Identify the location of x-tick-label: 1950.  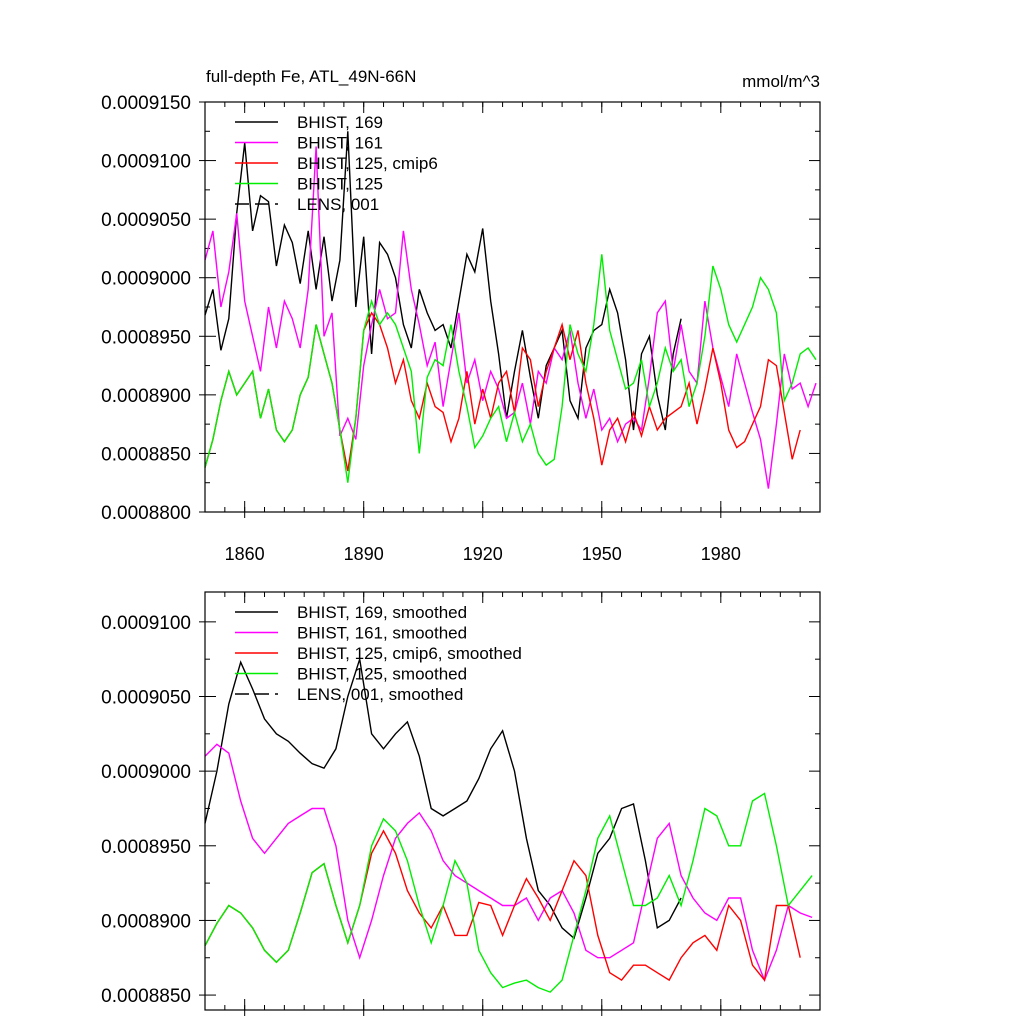
(602, 554).